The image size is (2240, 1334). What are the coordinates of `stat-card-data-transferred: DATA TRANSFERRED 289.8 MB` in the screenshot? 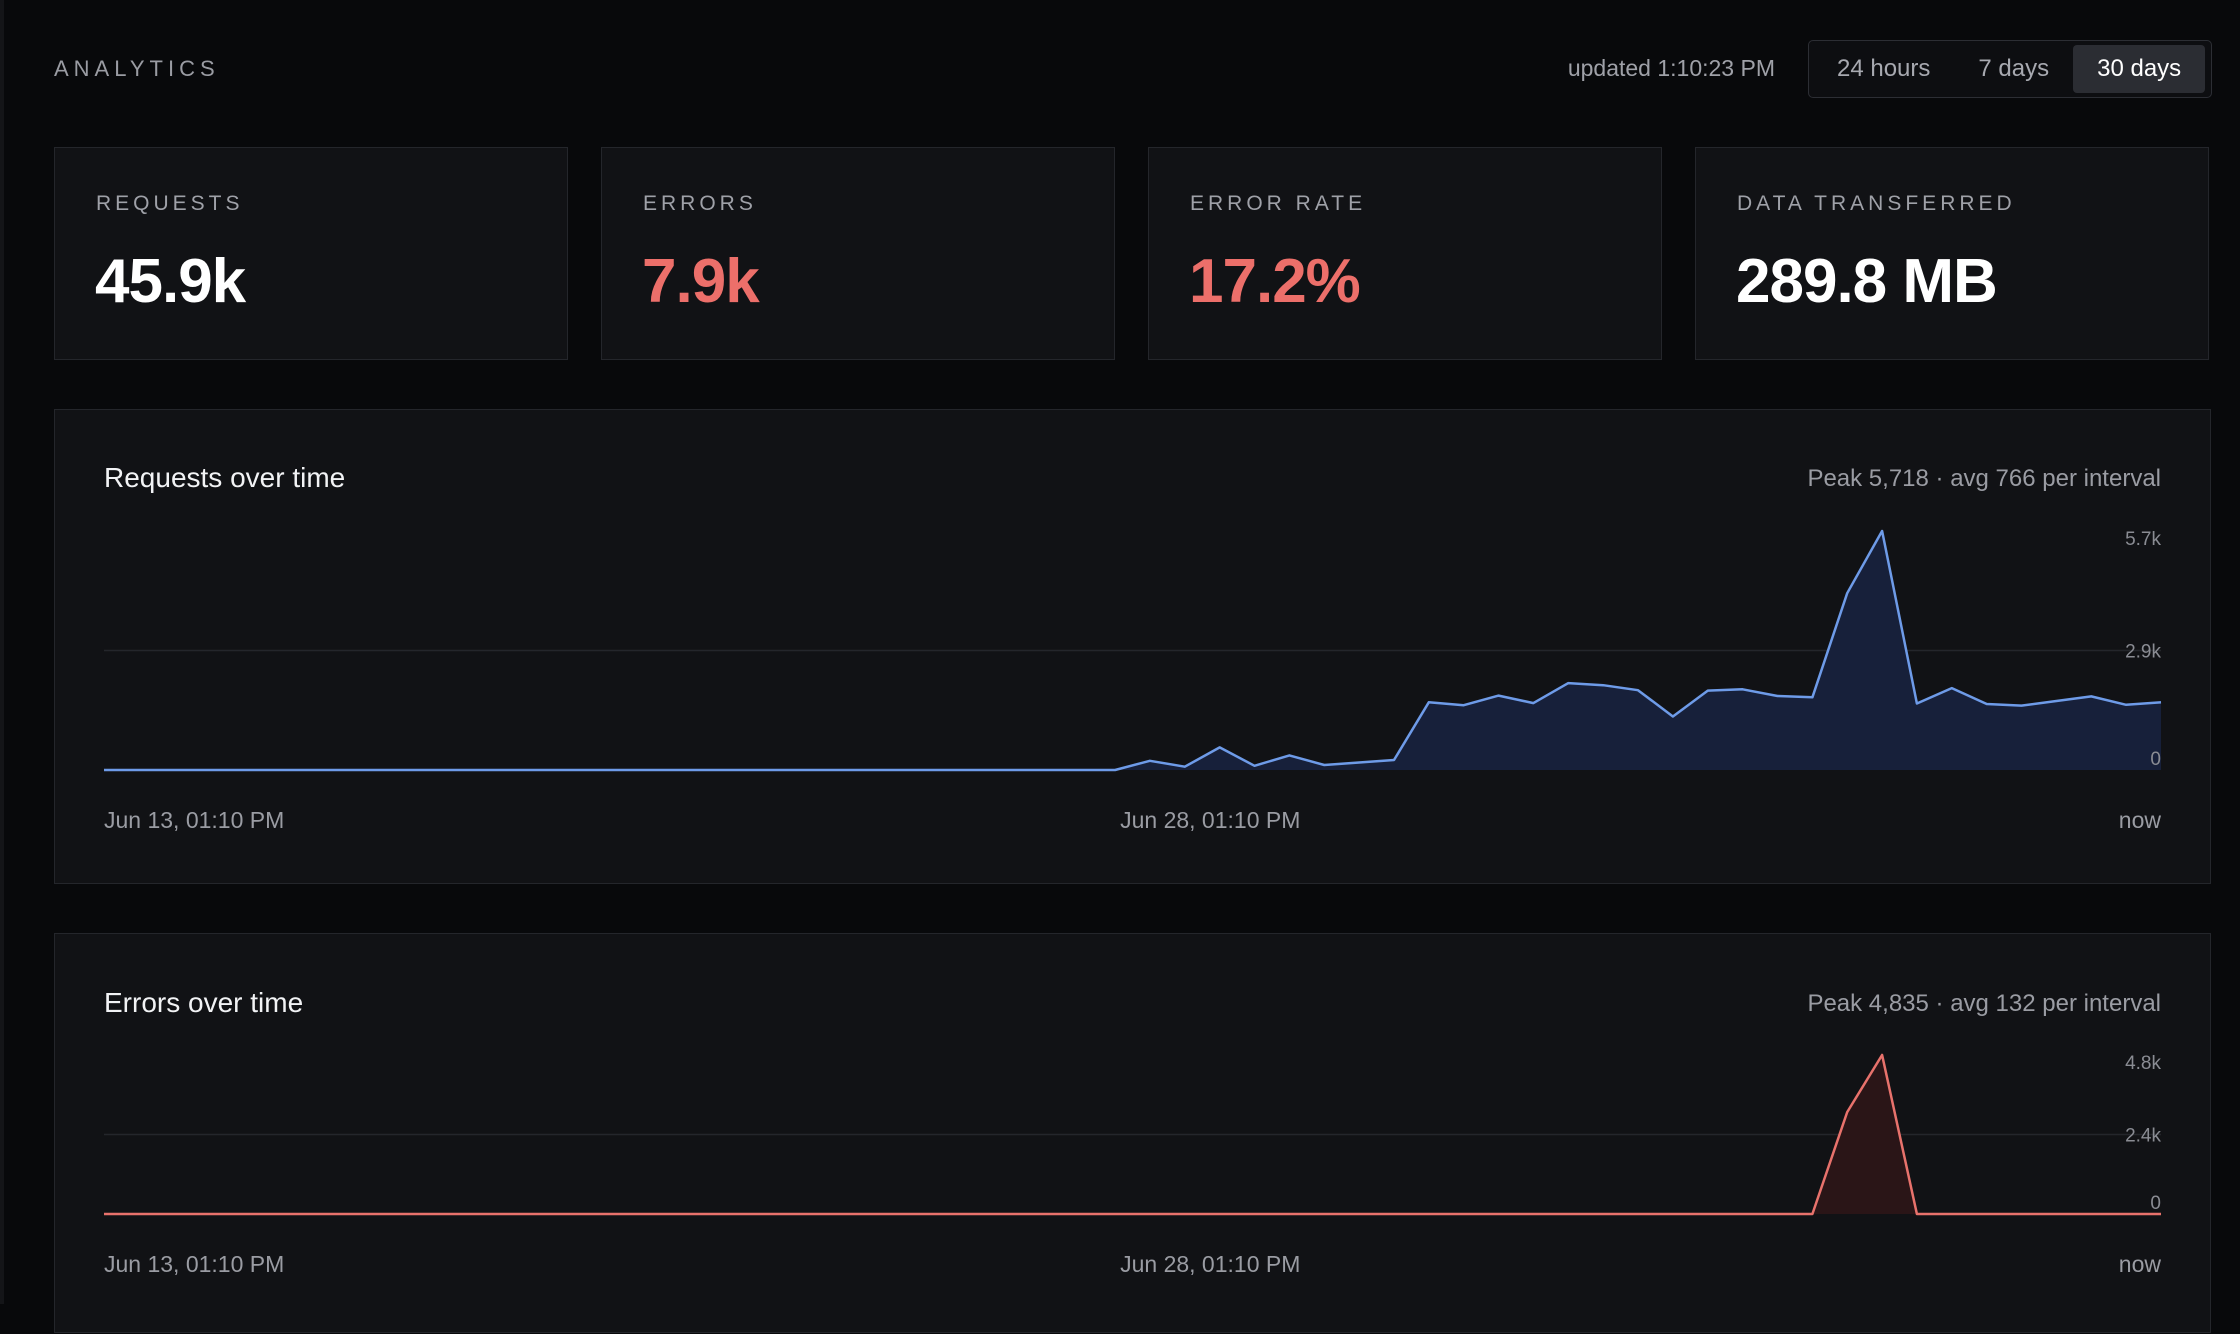 It's located at (1952, 253).